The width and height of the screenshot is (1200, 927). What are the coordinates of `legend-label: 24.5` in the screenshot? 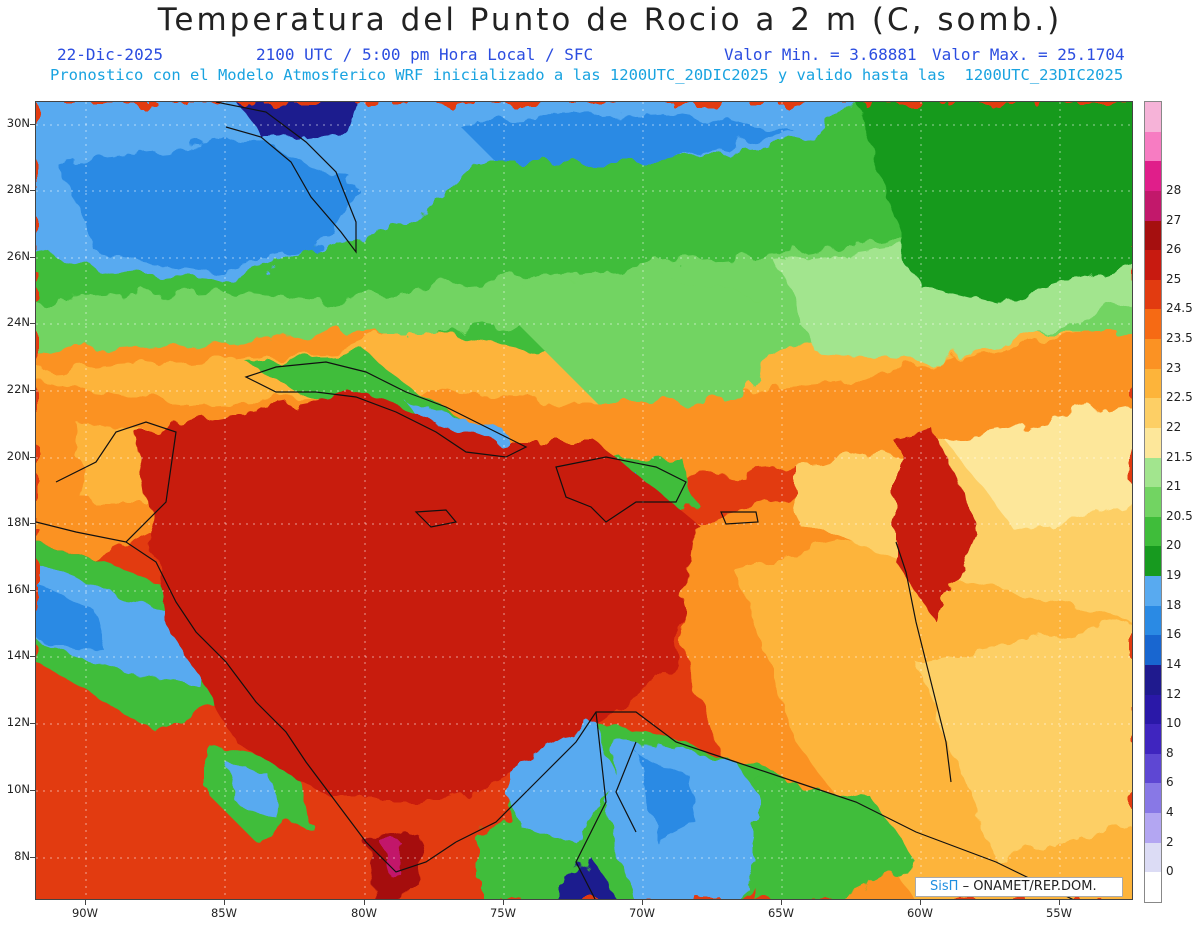 It's located at (1179, 308).